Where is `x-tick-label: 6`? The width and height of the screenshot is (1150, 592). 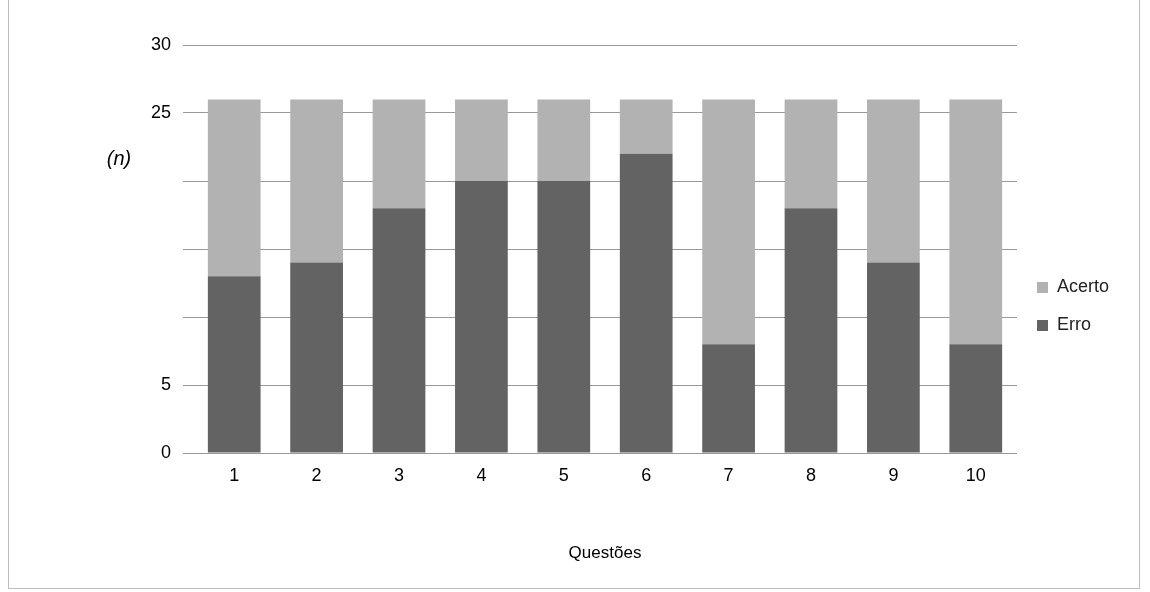
x-tick-label: 6 is located at coordinates (646, 474).